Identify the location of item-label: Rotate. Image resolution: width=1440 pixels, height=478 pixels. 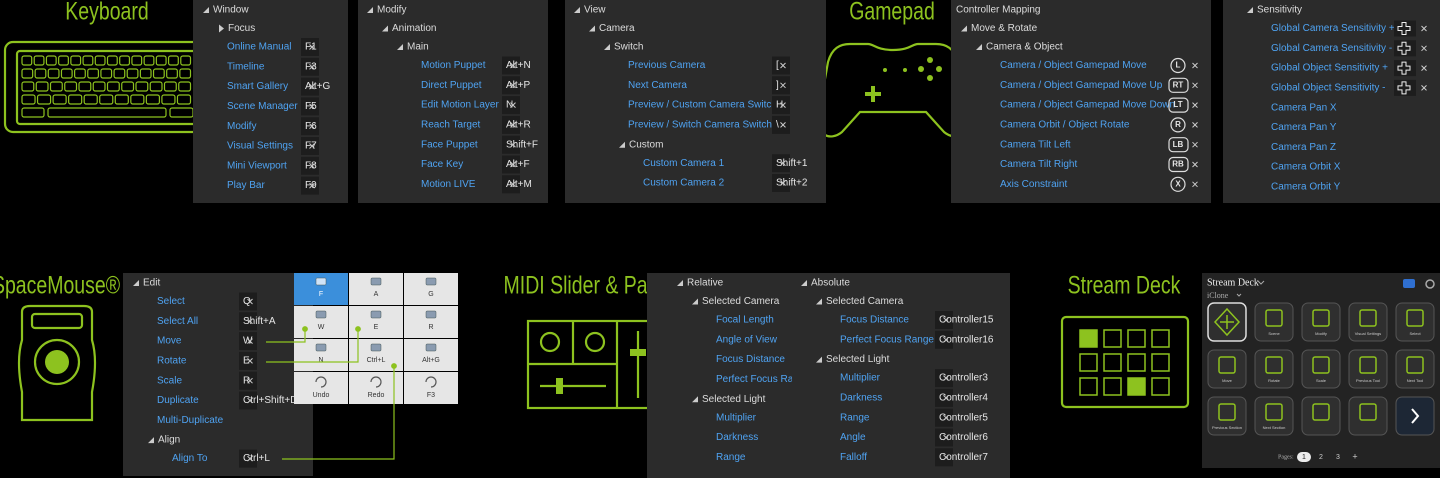
(172, 361).